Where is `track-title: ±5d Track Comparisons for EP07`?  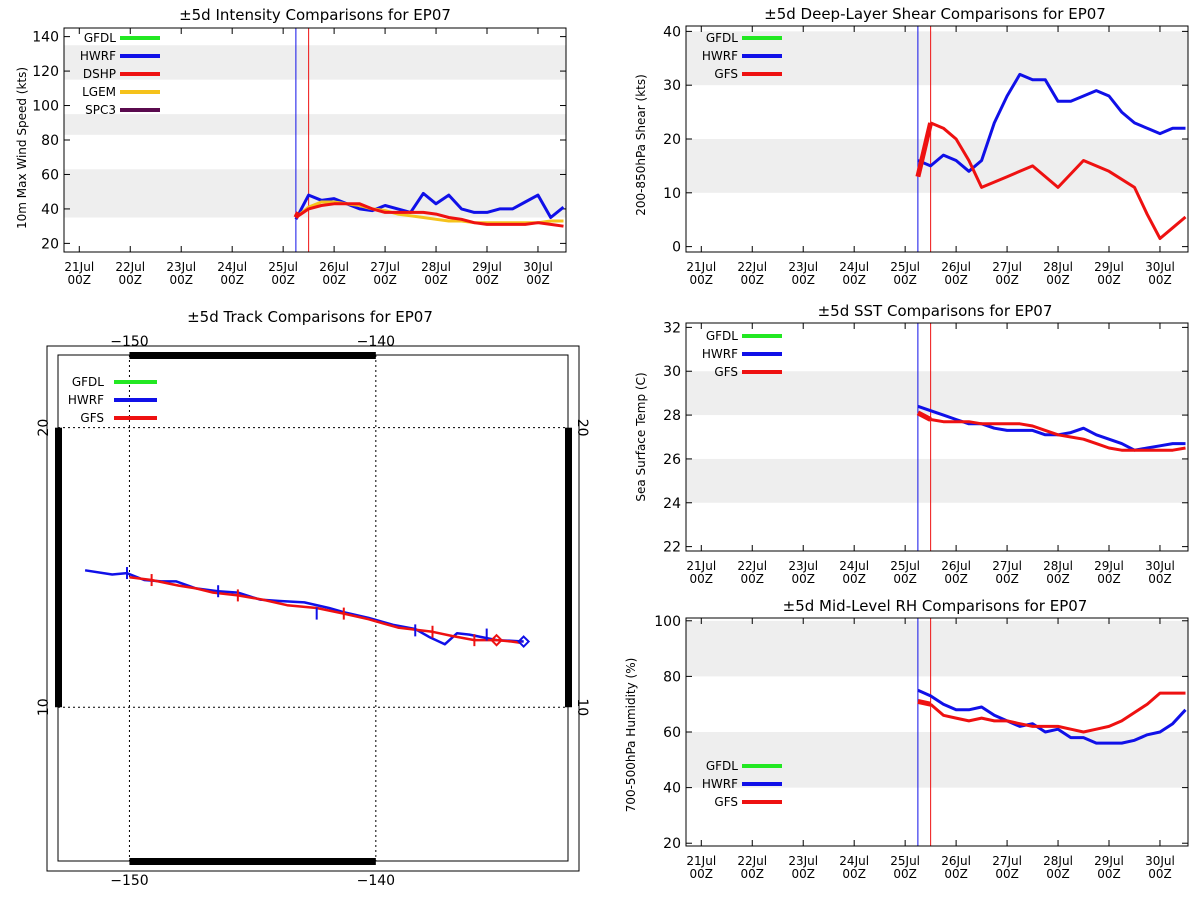
track-title: ±5d Track Comparisons for EP07 is located at coordinates (310, 317).